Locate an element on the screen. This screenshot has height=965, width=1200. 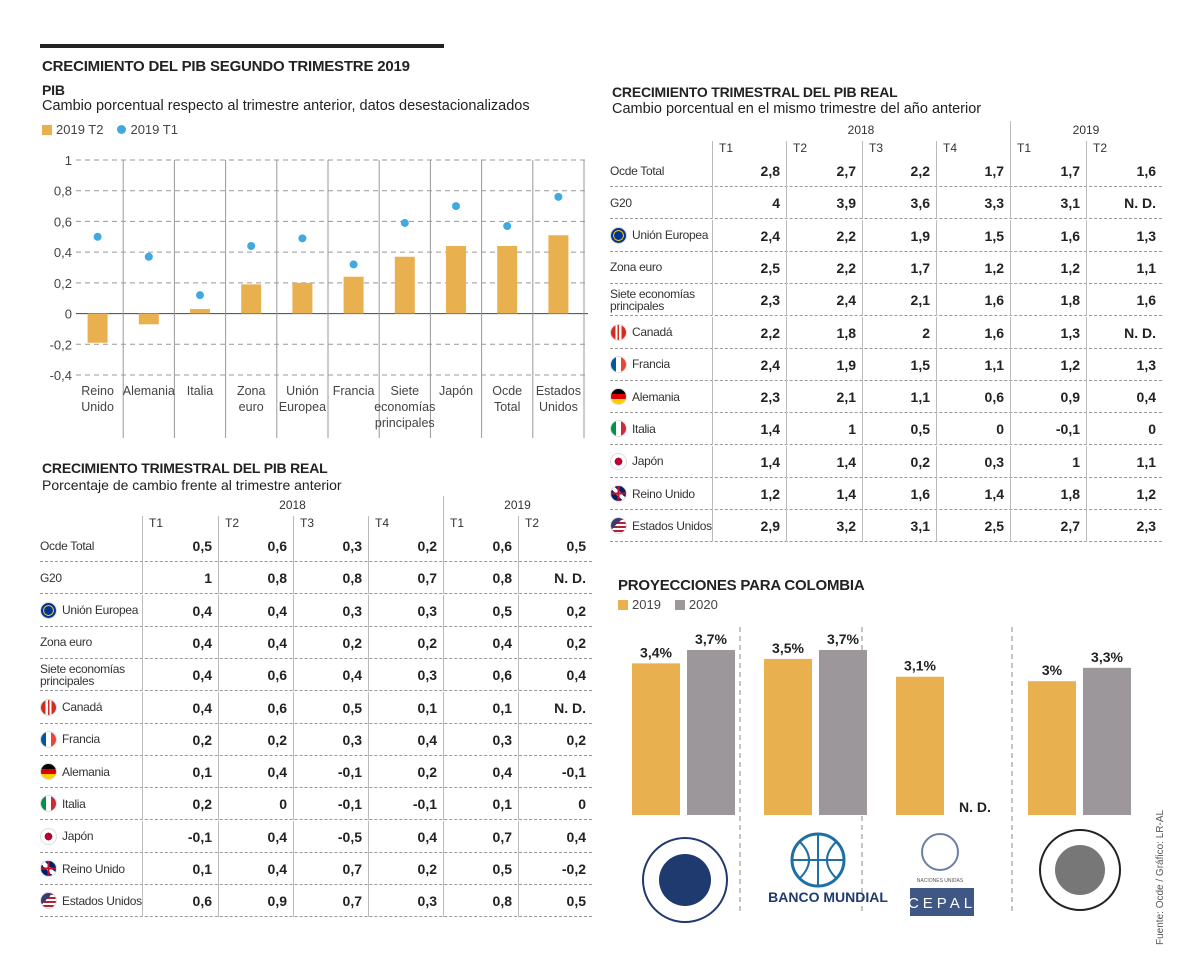
bar-2020 is located at coordinates (711, 732).